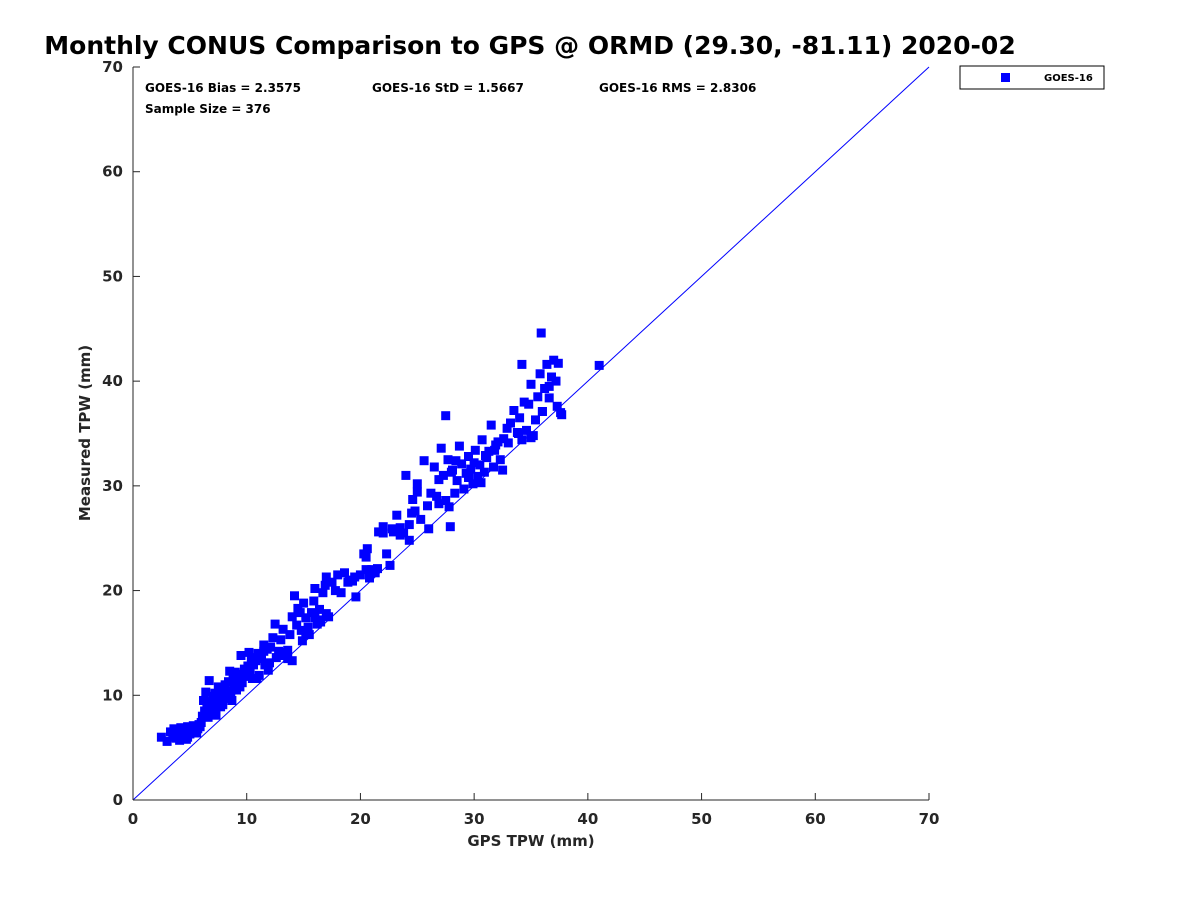 This screenshot has width=1200, height=900. I want to click on y-axis-label: Measured TPW (mm), so click(85, 433).